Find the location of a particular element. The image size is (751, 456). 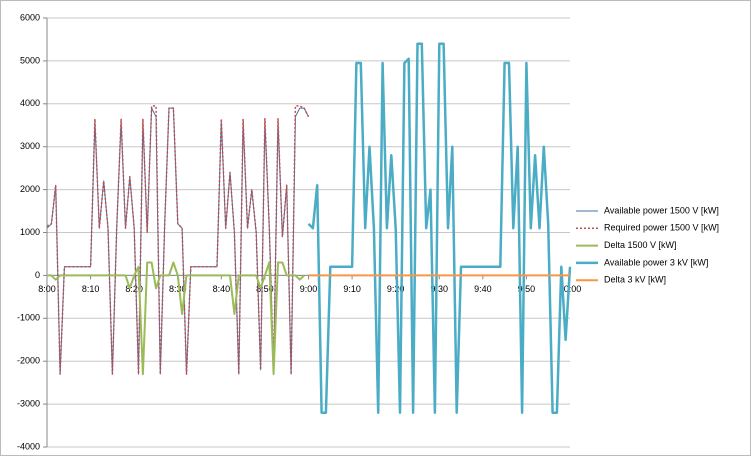

y-tick-label: 4000 is located at coordinates (30, 103).